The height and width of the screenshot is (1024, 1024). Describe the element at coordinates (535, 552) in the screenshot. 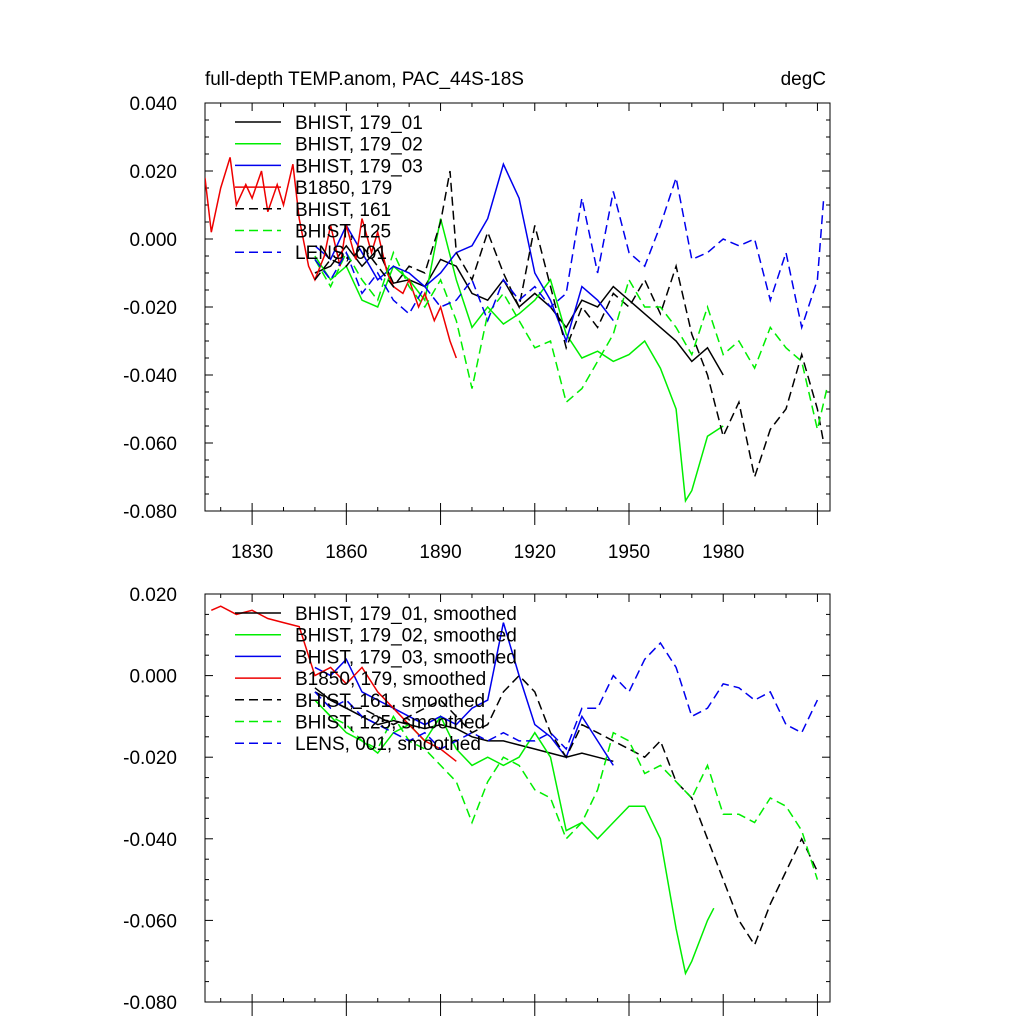

I see `x-tick-label: 1920` at that location.